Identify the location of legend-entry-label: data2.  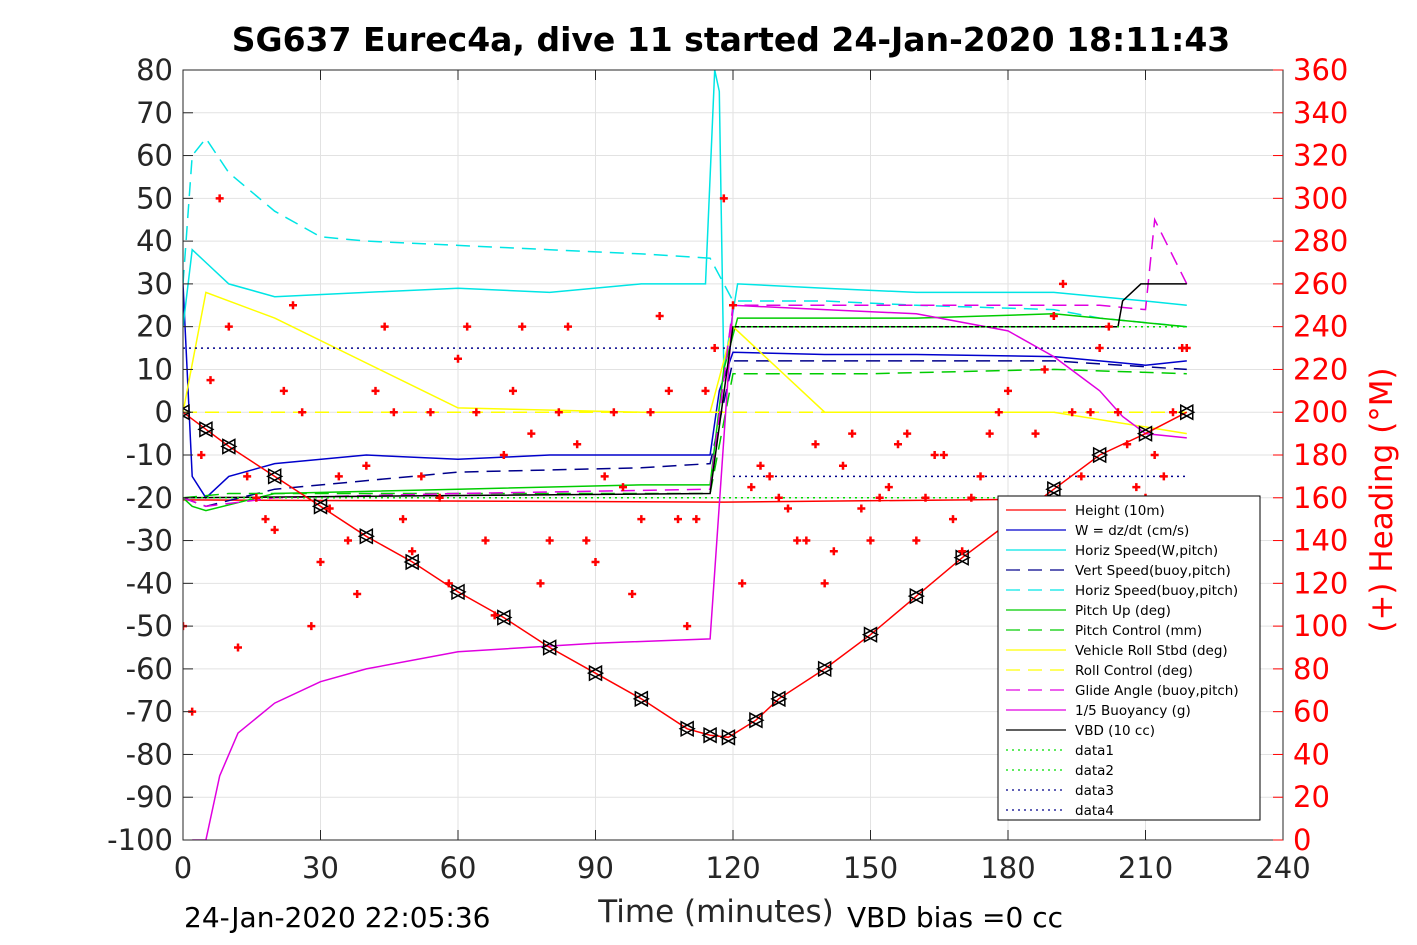
(1094, 771).